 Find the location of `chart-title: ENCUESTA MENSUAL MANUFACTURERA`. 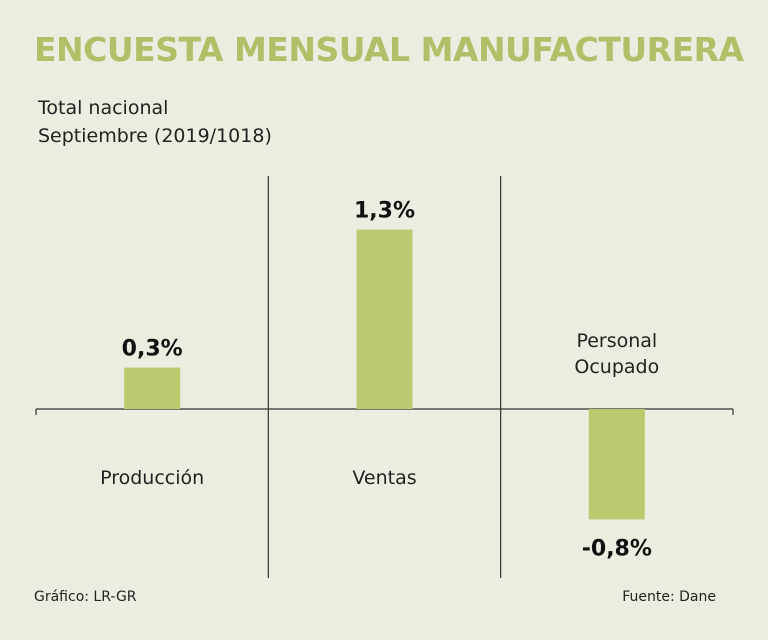

chart-title: ENCUESTA MENSUAL MANUFACTURERA is located at coordinates (389, 49).